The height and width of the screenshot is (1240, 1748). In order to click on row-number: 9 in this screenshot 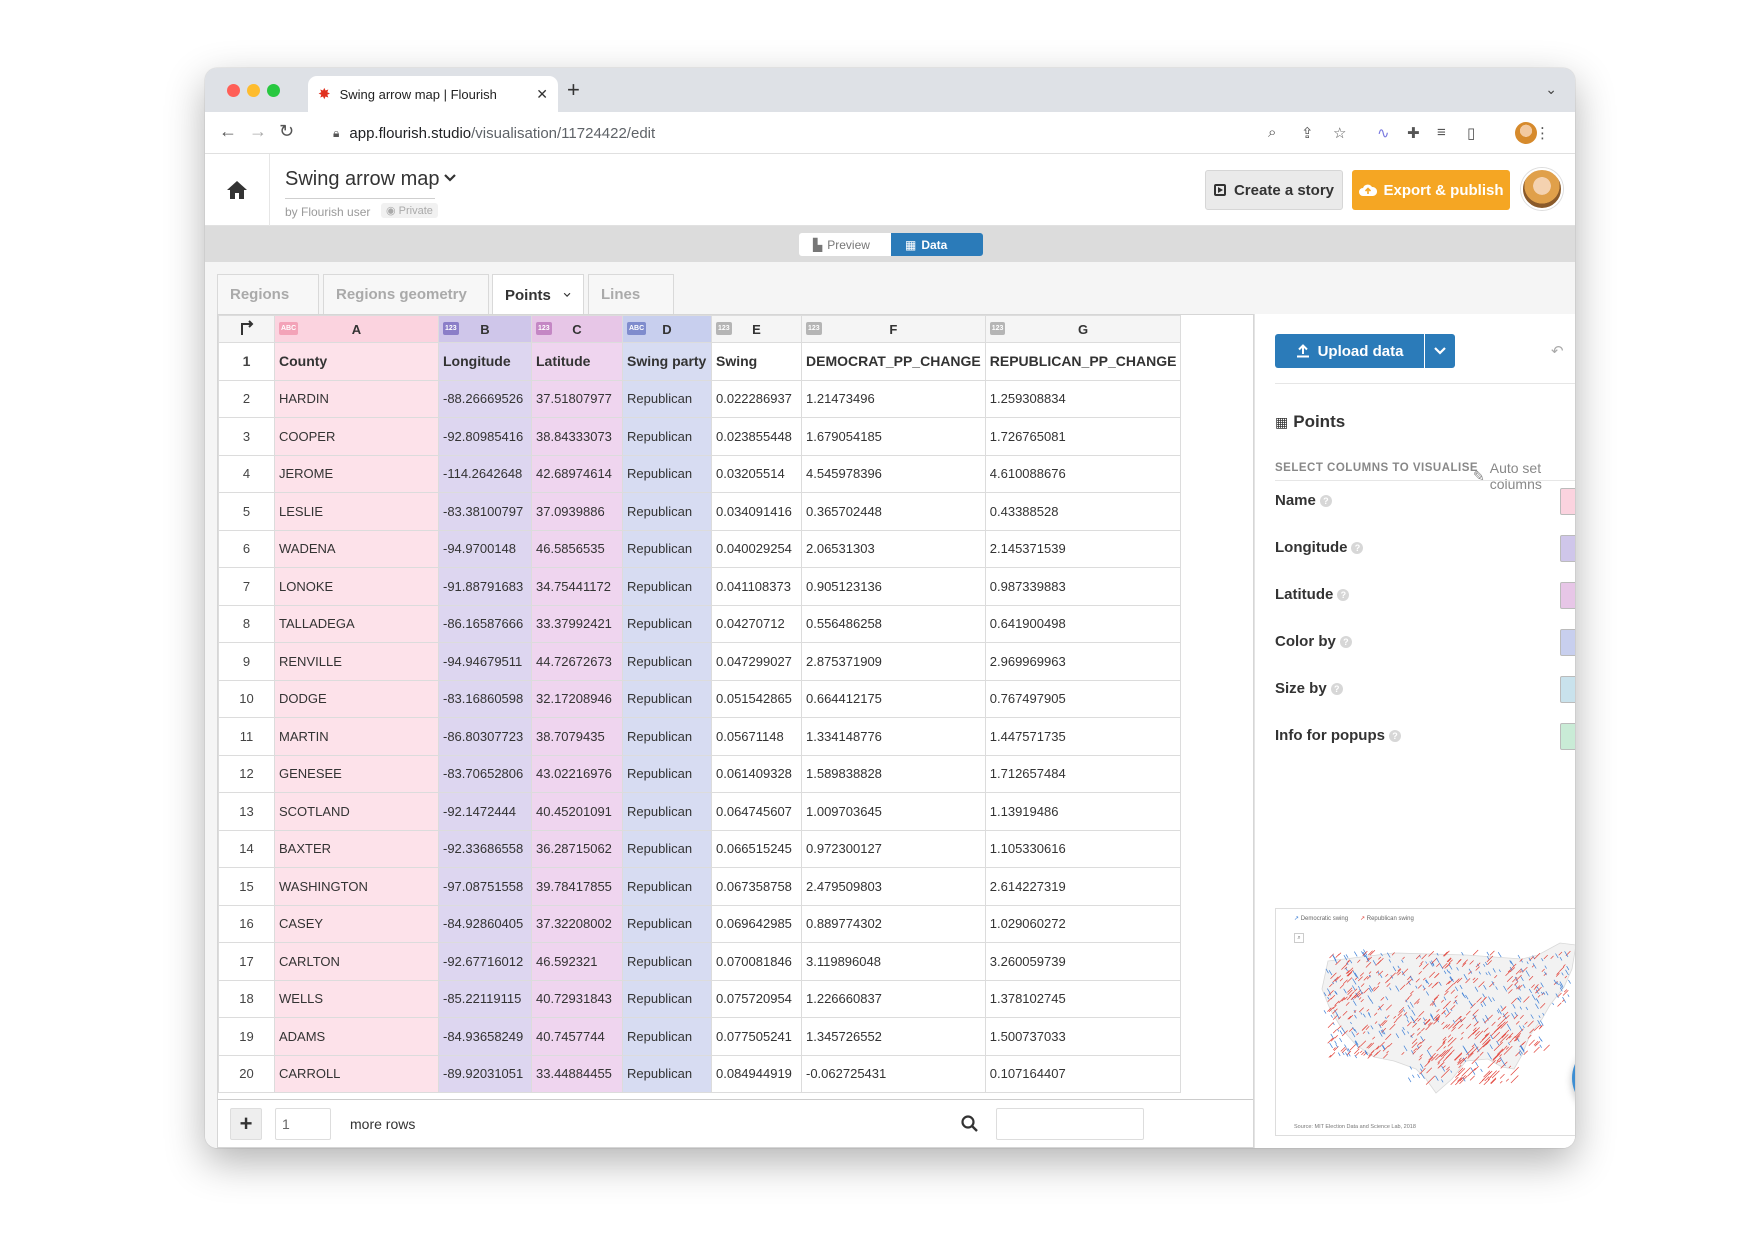, I will do `click(246, 661)`.